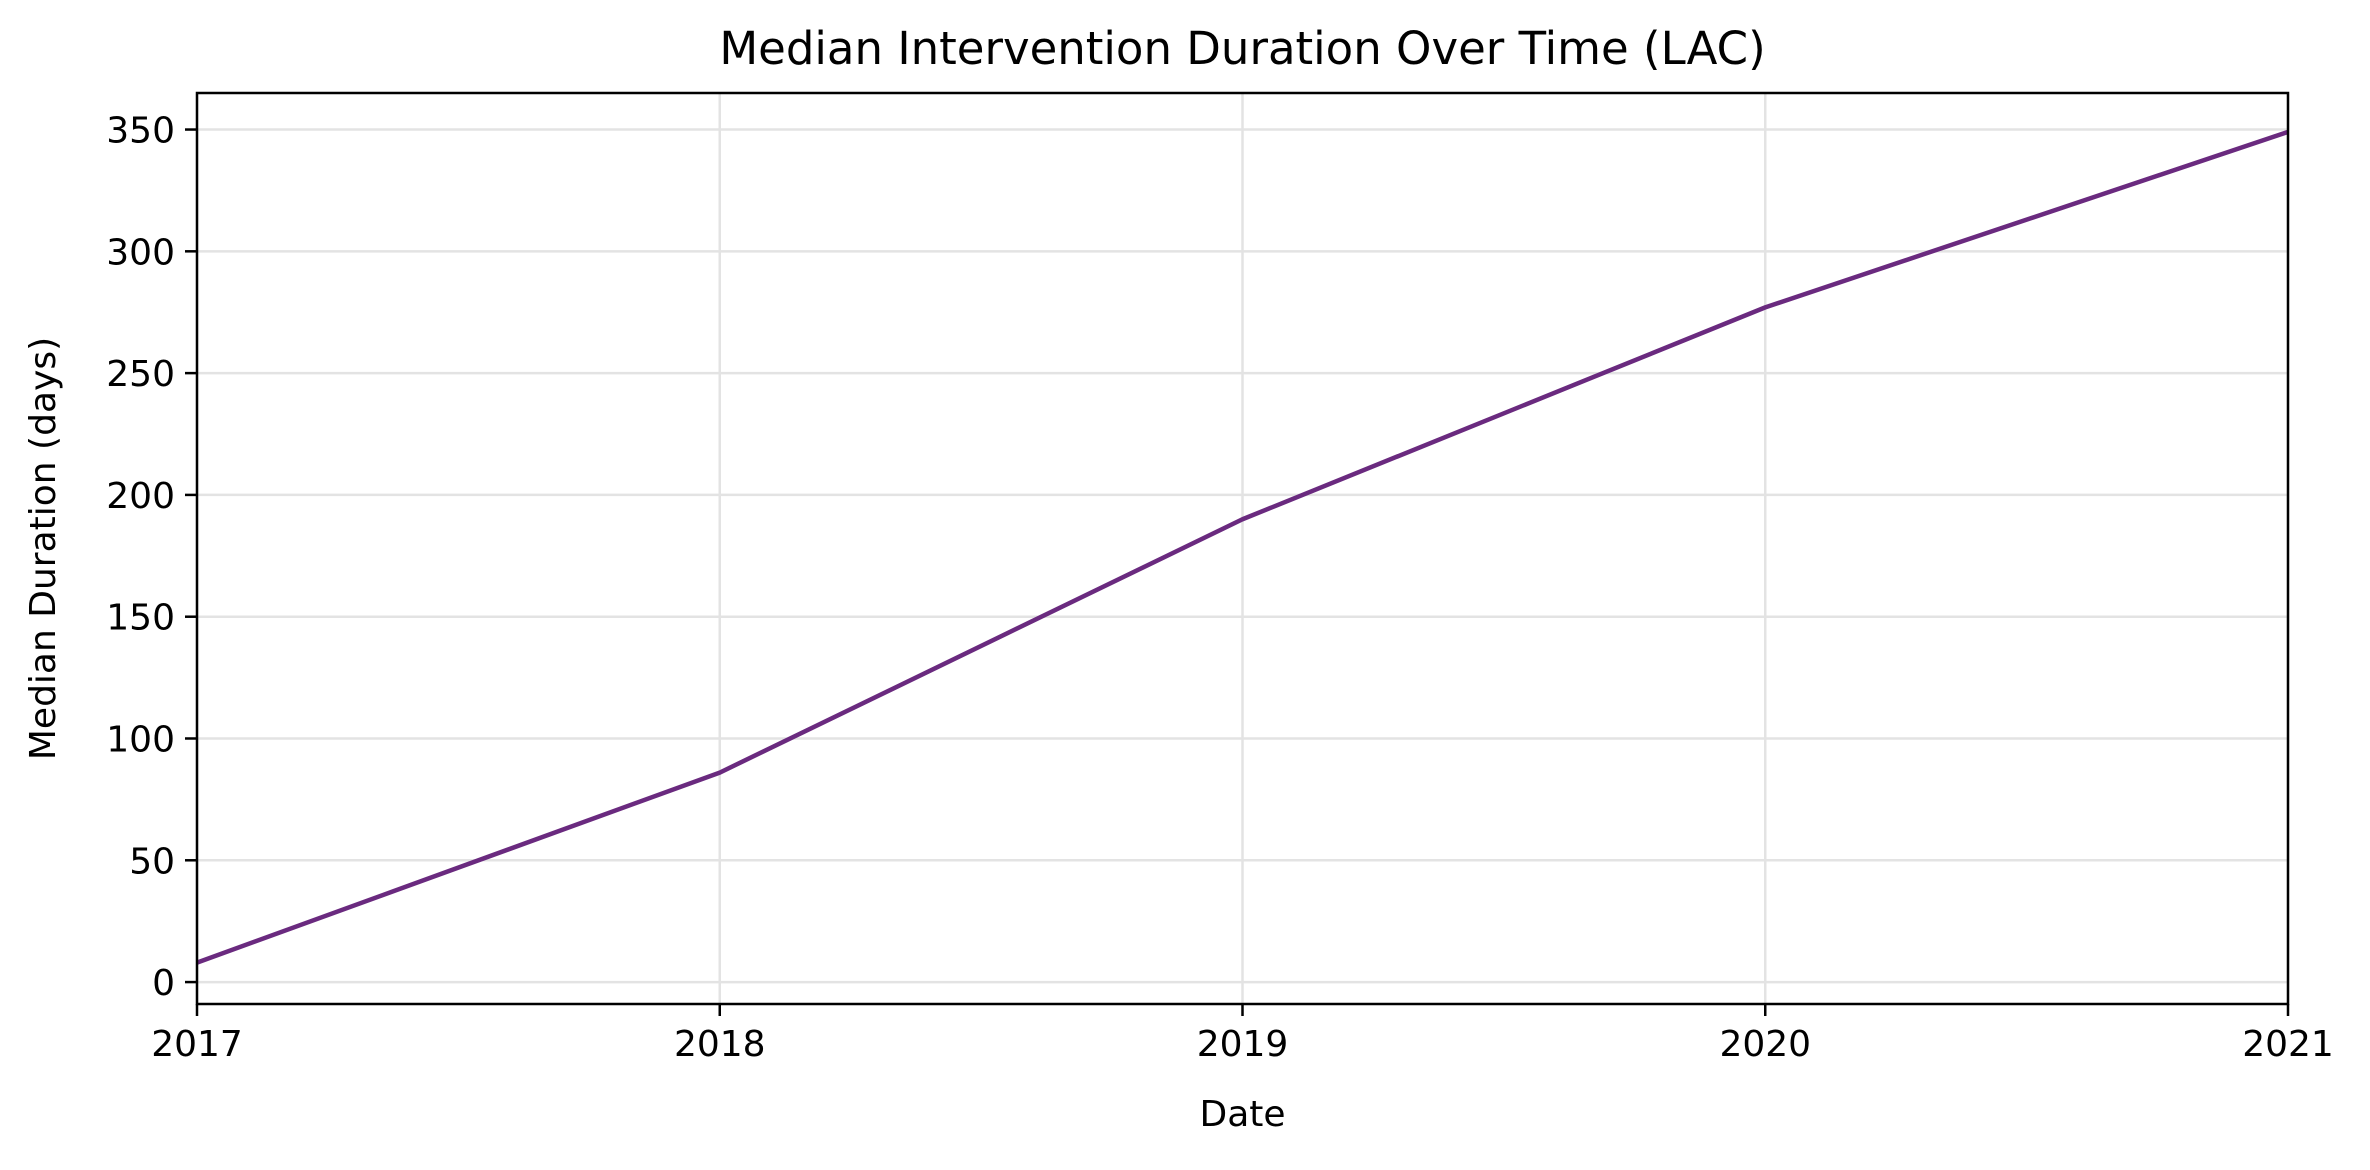 The image size is (2370, 1170). I want to click on x-tick-label: 2020, so click(1765, 1044).